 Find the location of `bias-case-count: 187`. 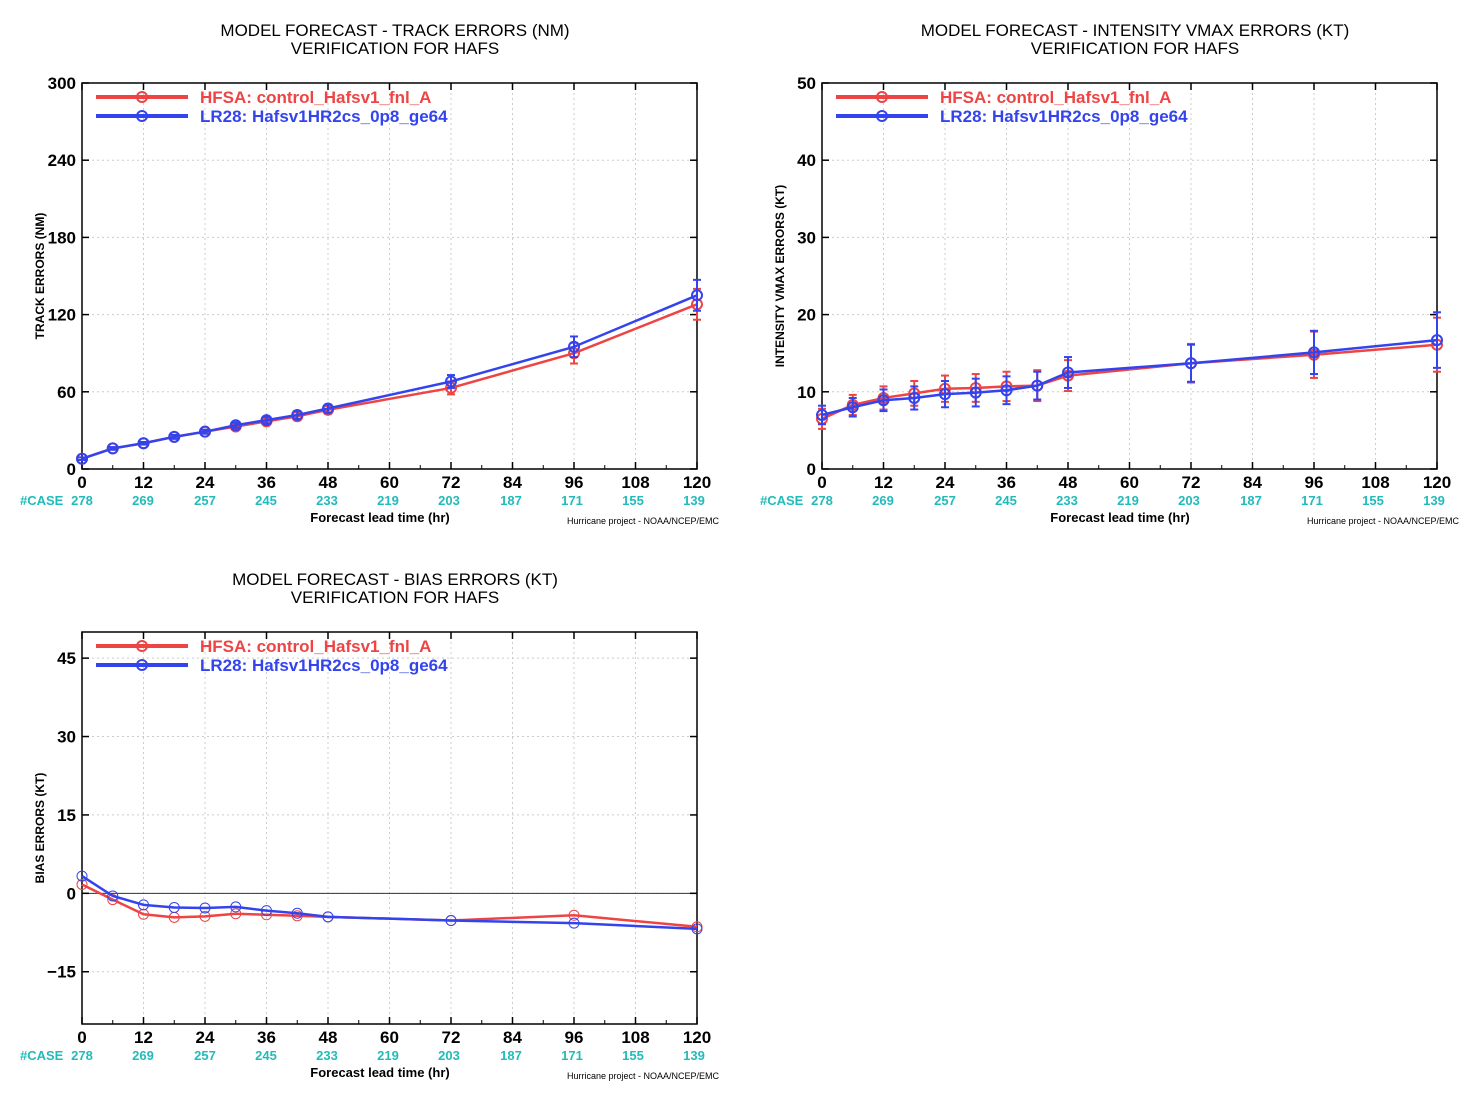

bias-case-count: 187 is located at coordinates (511, 1055).